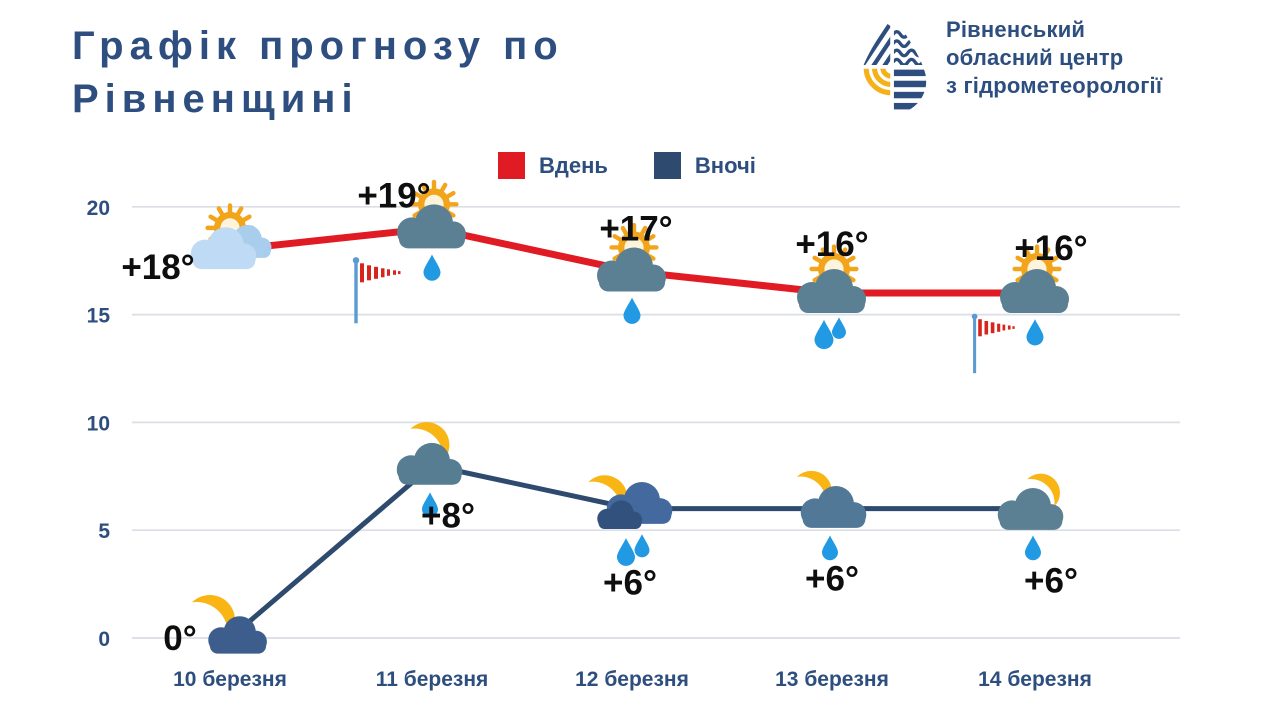 This screenshot has width=1280, height=720. Describe the element at coordinates (627, 165) in the screenshot. I see `chart-legend: Вдень Вночі` at that location.